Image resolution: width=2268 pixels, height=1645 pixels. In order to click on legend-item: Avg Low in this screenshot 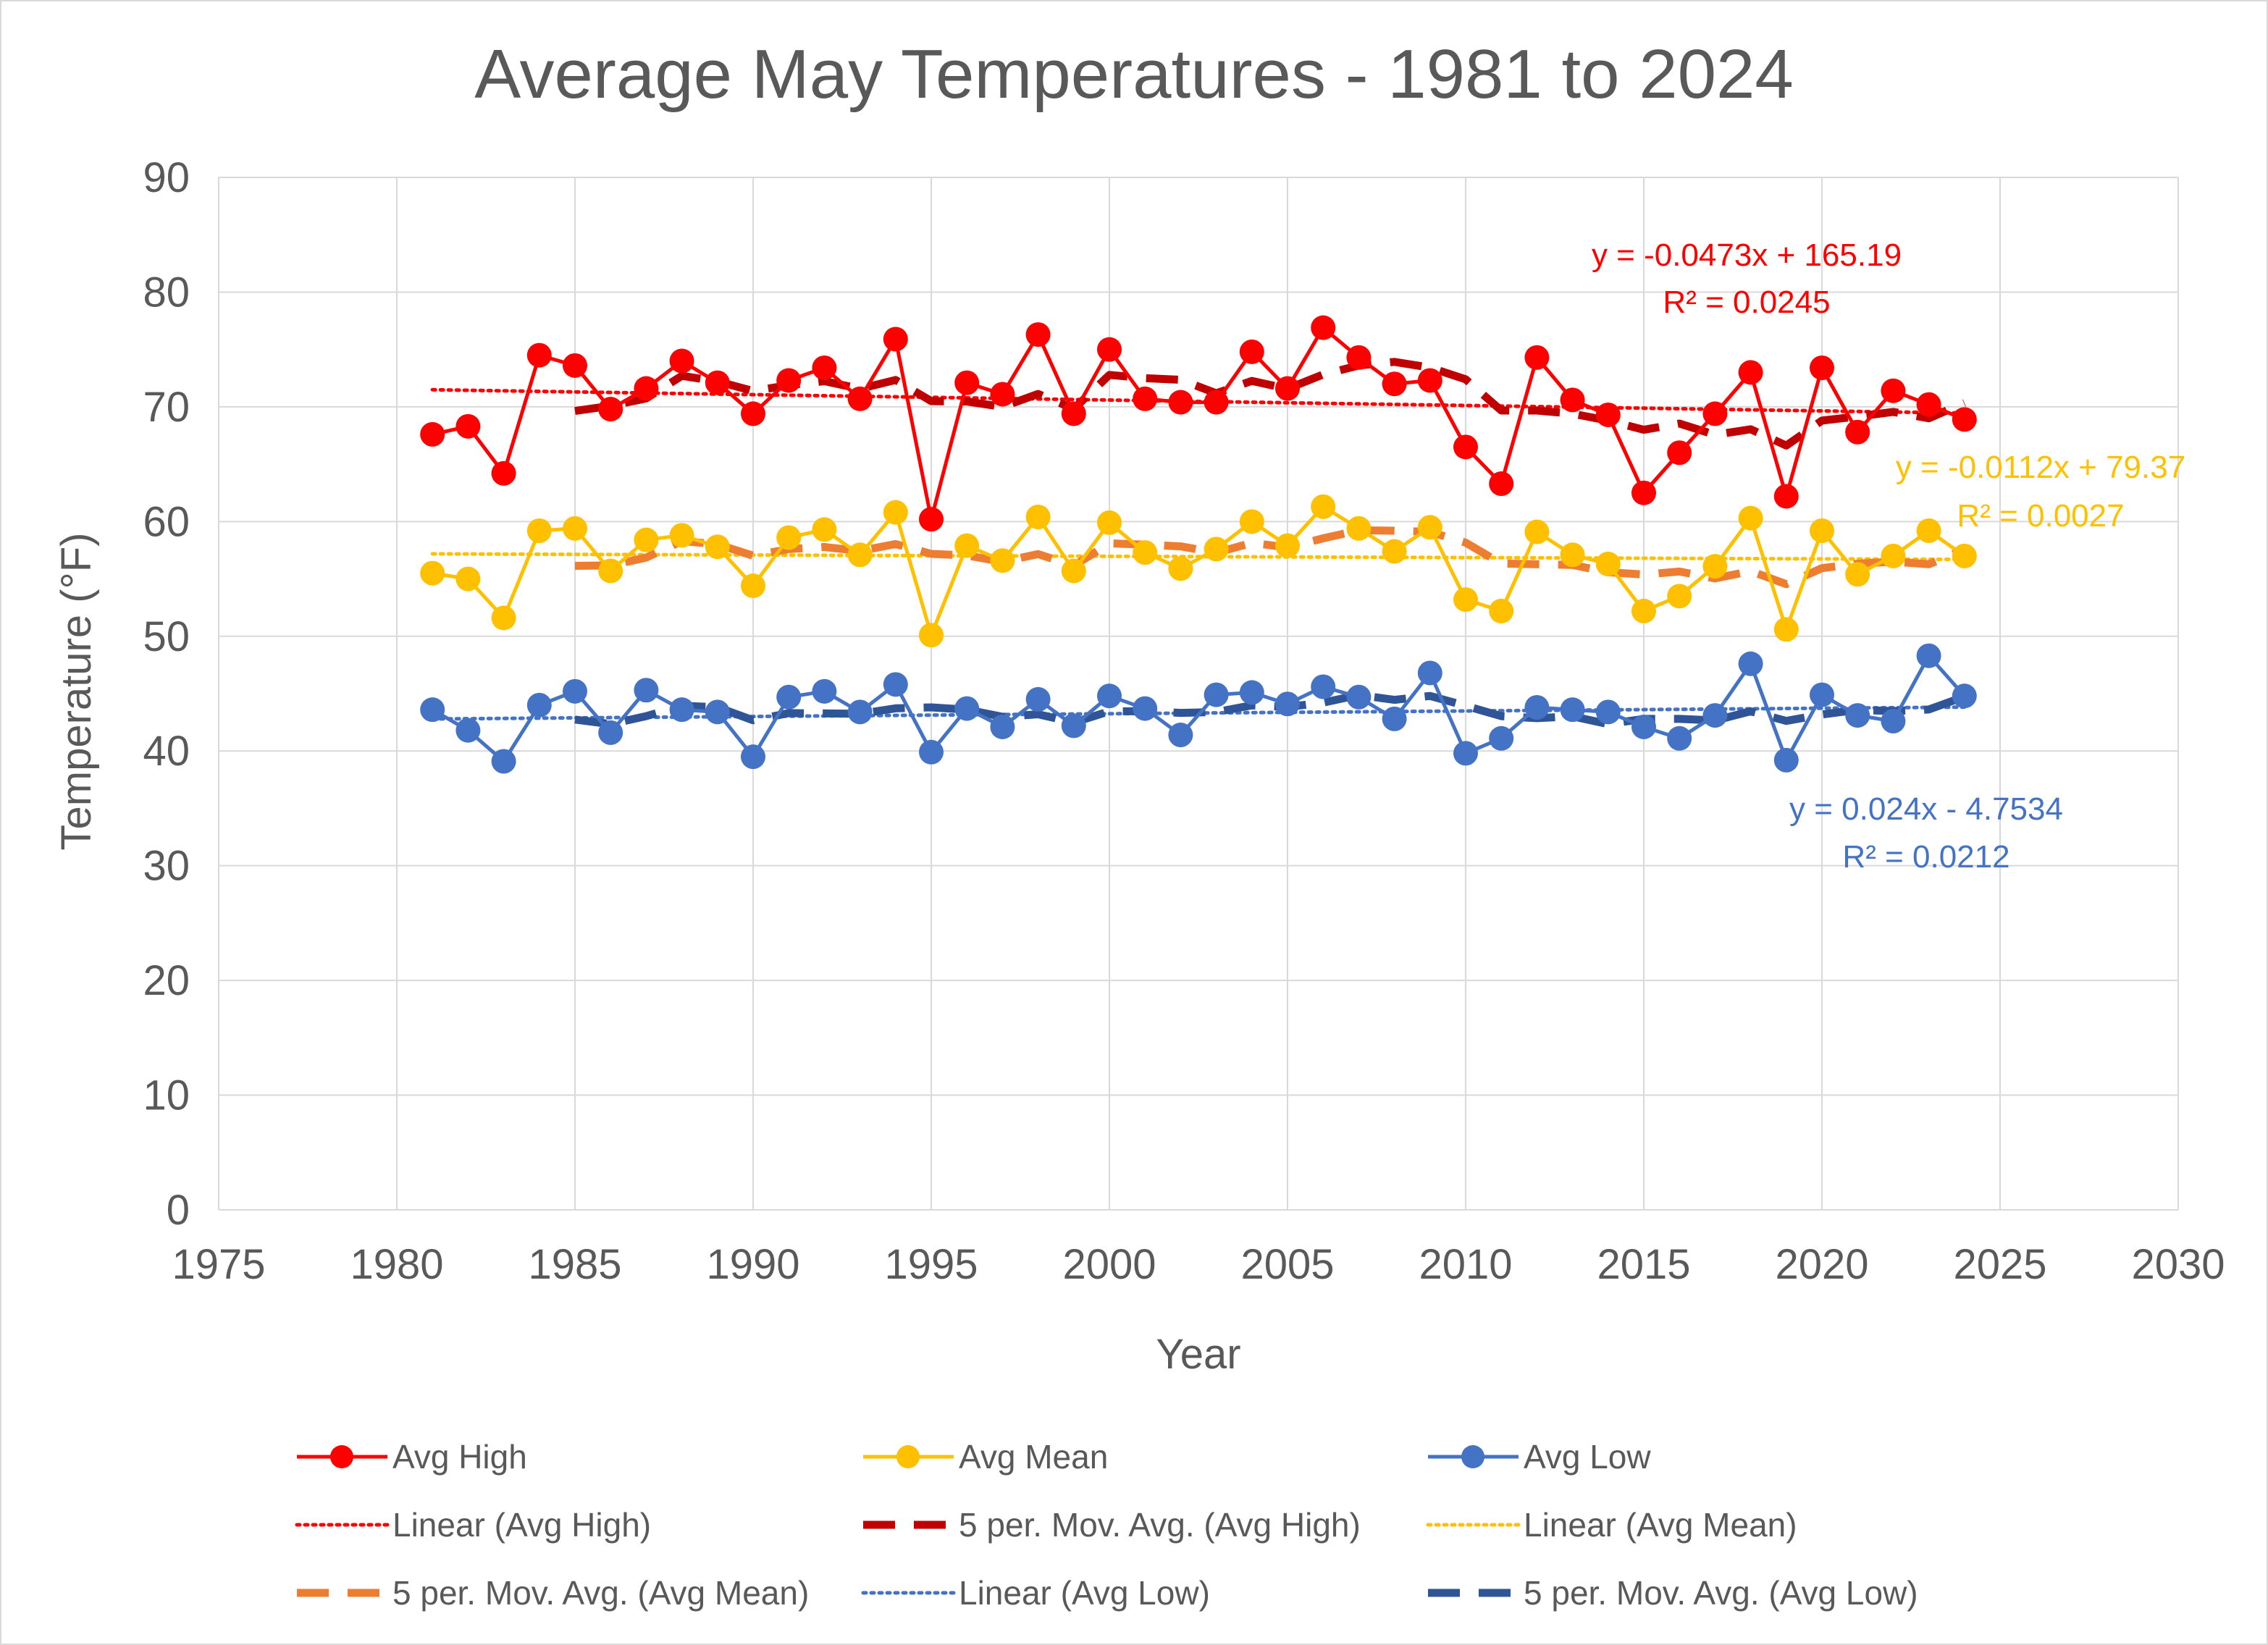, I will do `click(1539, 1457)`.